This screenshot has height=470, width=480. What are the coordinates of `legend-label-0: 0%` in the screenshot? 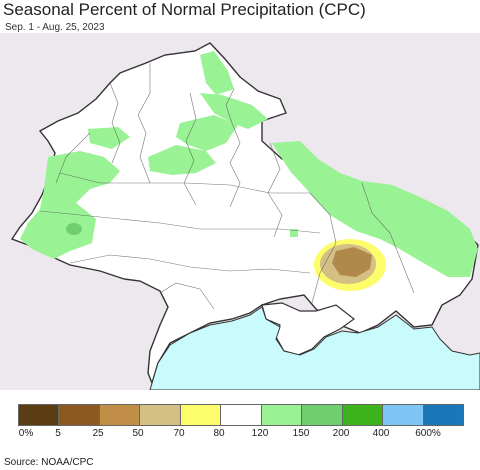 It's located at (26, 433).